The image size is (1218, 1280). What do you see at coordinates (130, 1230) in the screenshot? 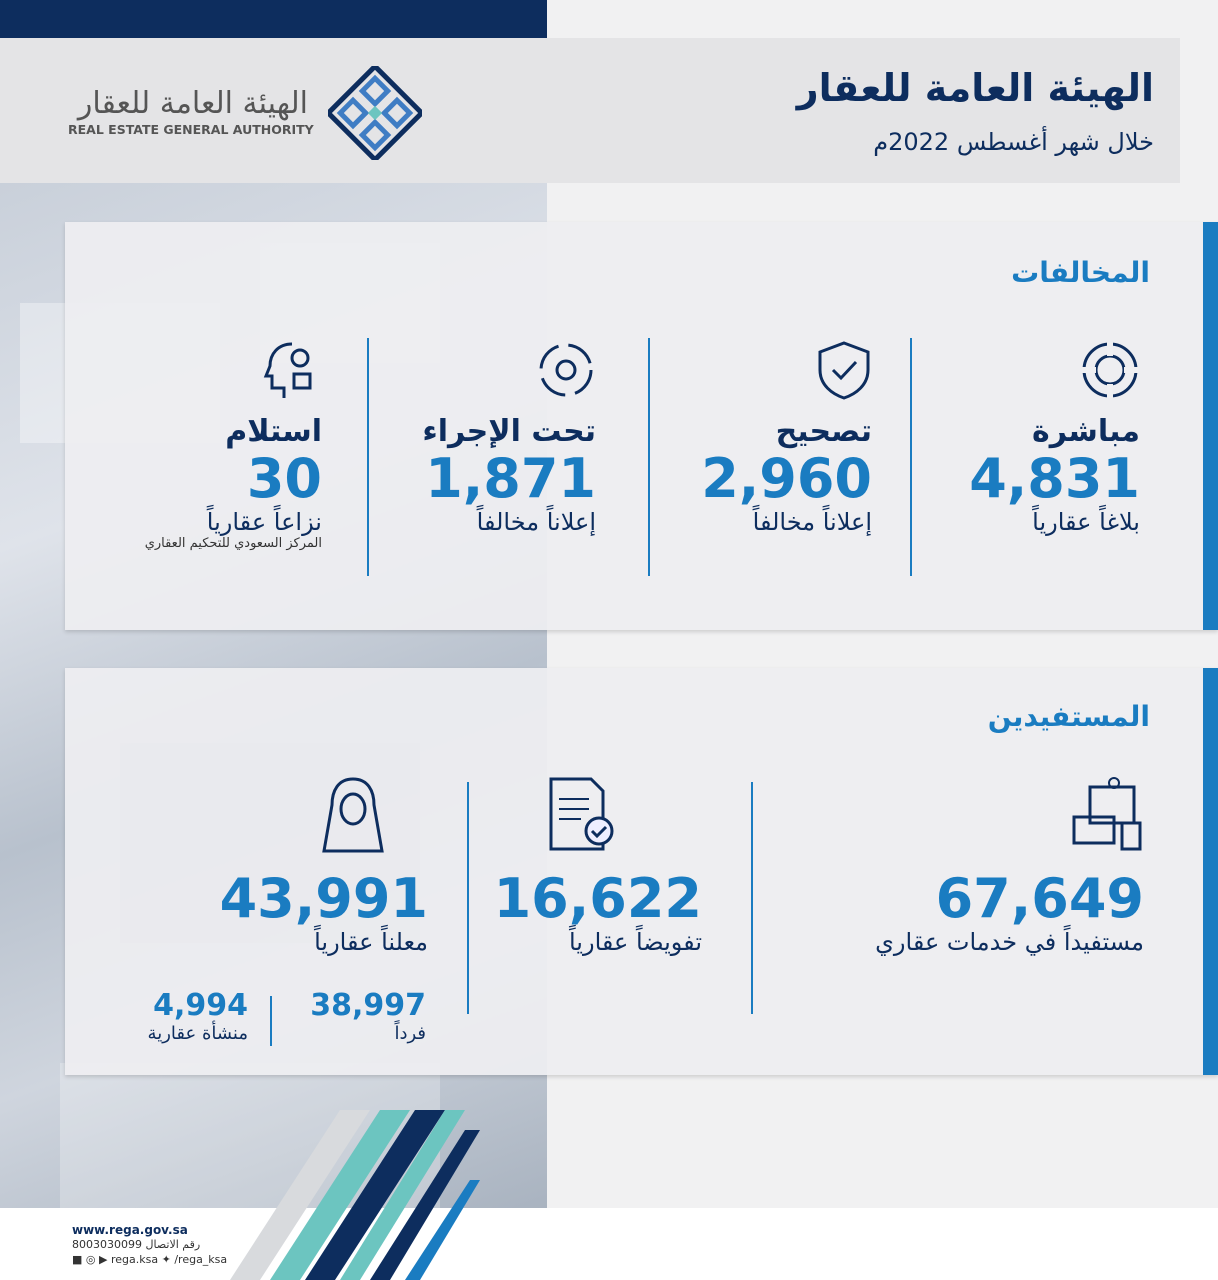
I see `website-link: www.rega.gov.sa` at bounding box center [130, 1230].